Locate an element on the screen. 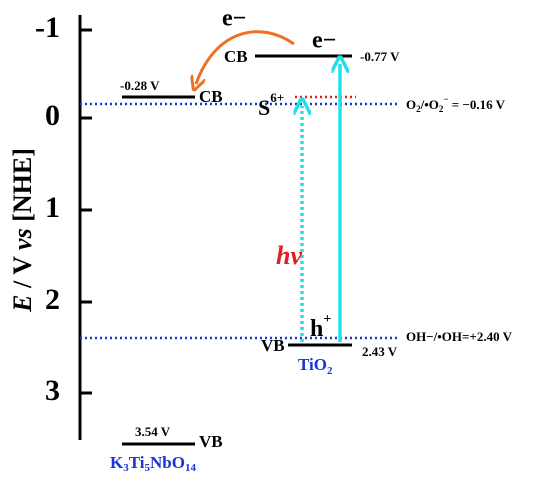  text-part: NbO is located at coordinates (167, 462).